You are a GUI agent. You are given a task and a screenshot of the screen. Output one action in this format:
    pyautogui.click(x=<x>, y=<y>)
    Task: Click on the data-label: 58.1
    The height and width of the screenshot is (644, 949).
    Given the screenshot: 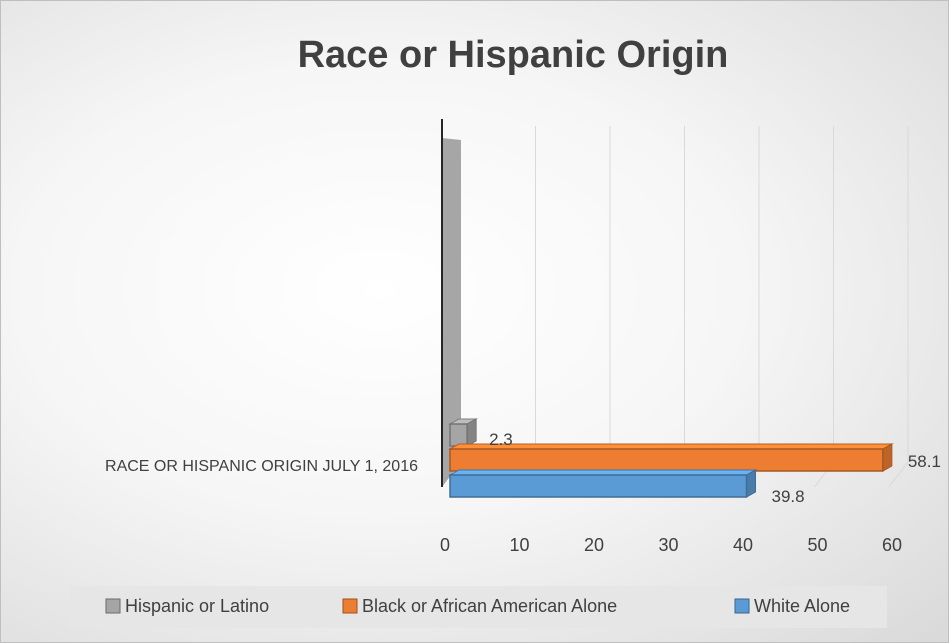 What is the action you would take?
    pyautogui.click(x=924, y=461)
    